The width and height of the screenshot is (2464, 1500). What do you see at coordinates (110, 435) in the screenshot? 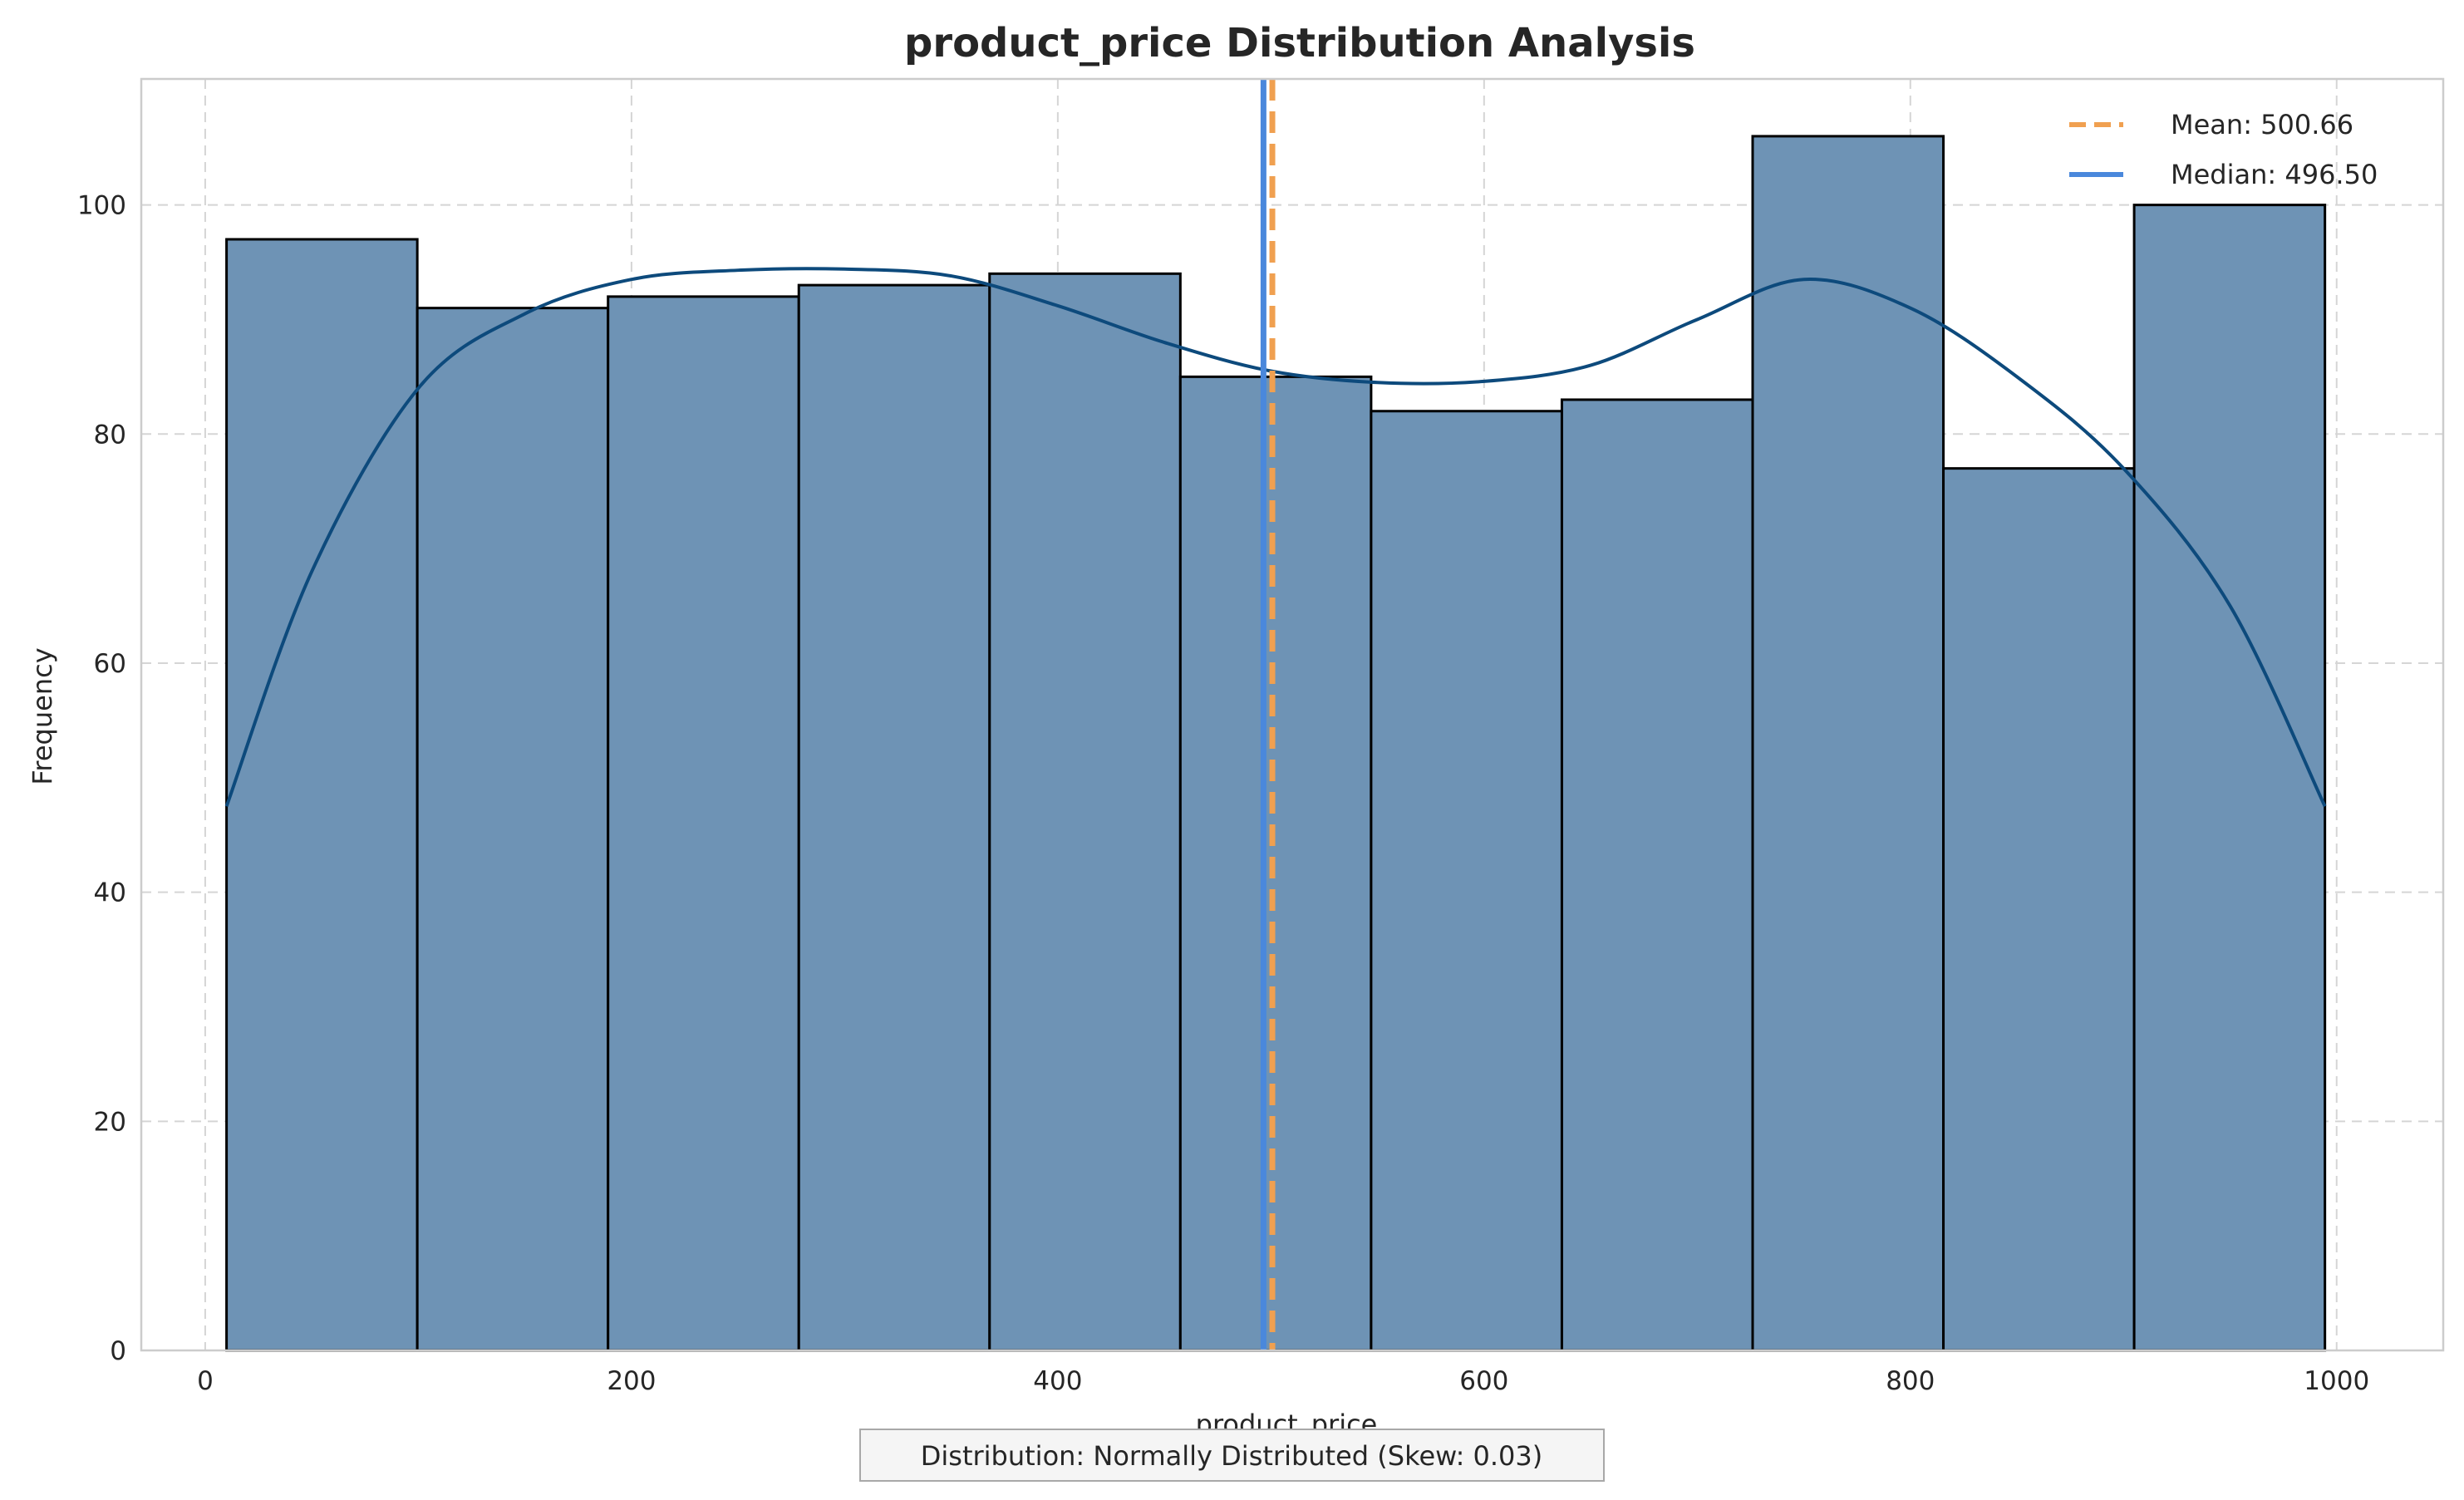
I see `y-tick-label: 80` at bounding box center [110, 435].